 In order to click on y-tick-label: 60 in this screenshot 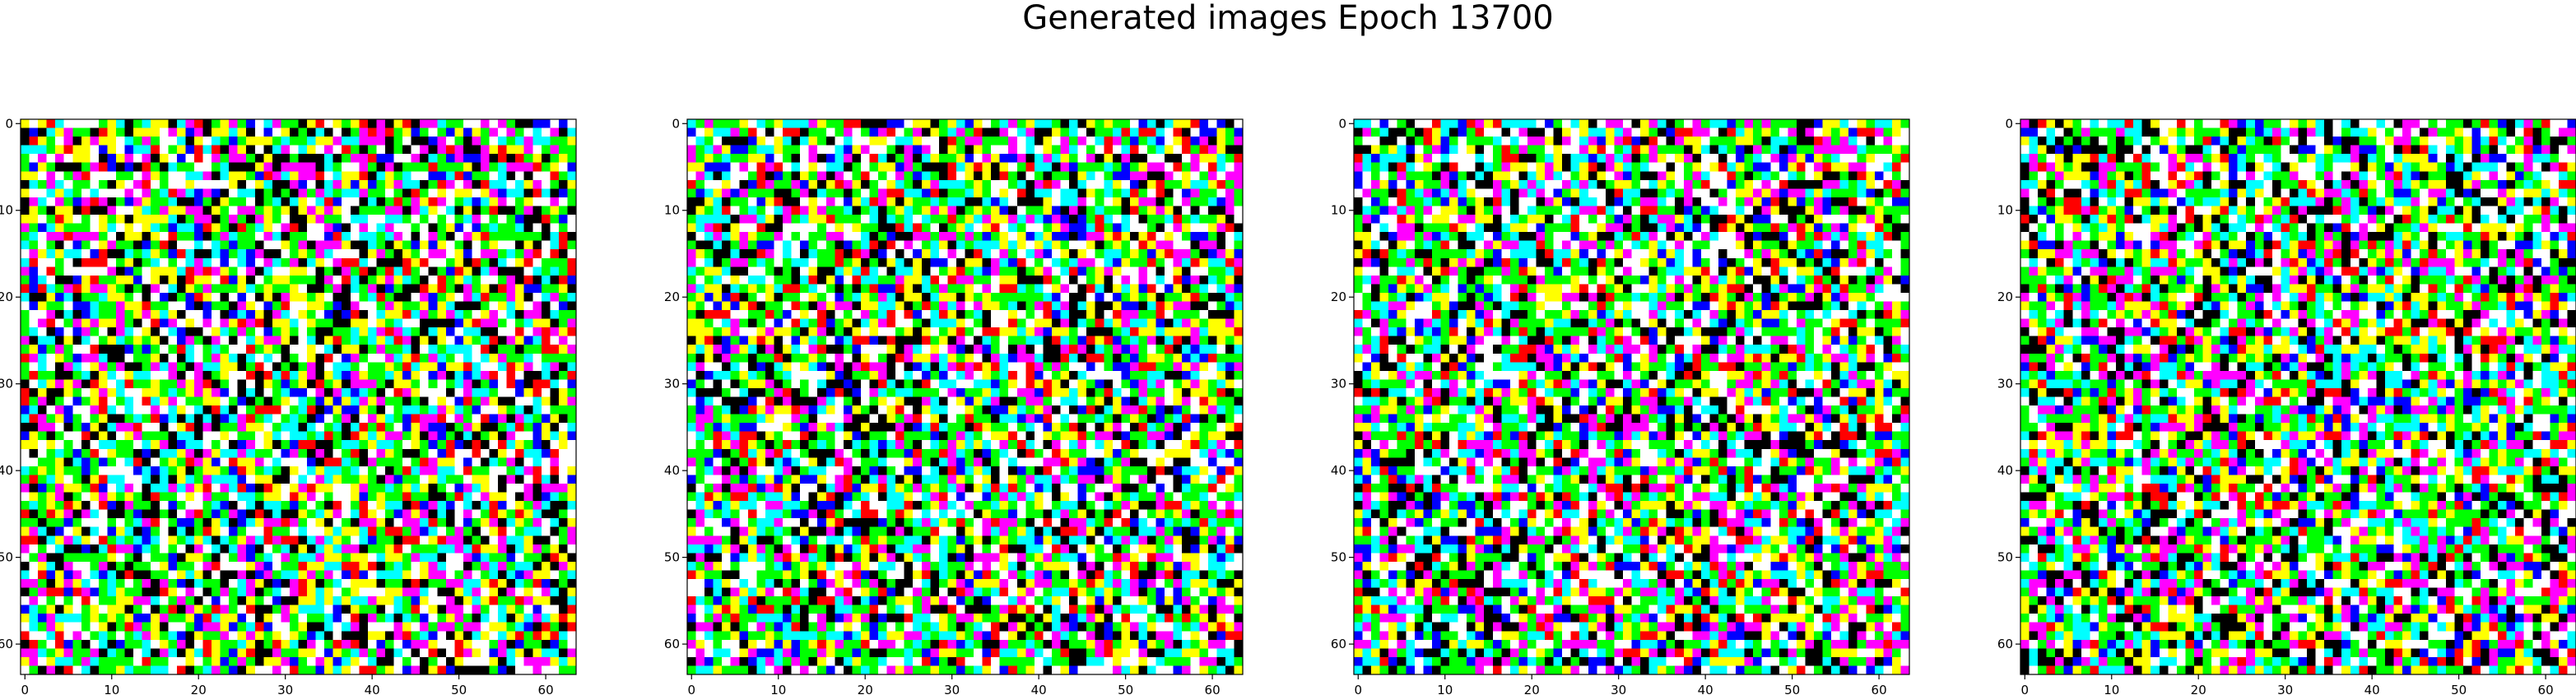, I will do `click(6, 644)`.